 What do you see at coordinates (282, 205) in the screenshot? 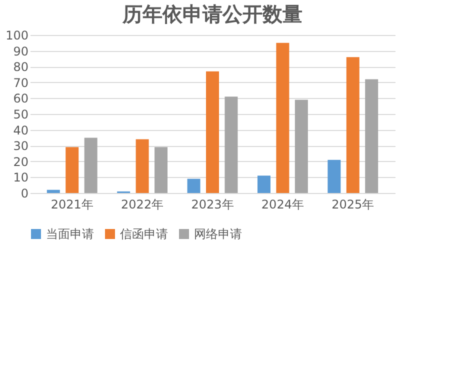
I see `x-tick-label: 2024年` at bounding box center [282, 205].